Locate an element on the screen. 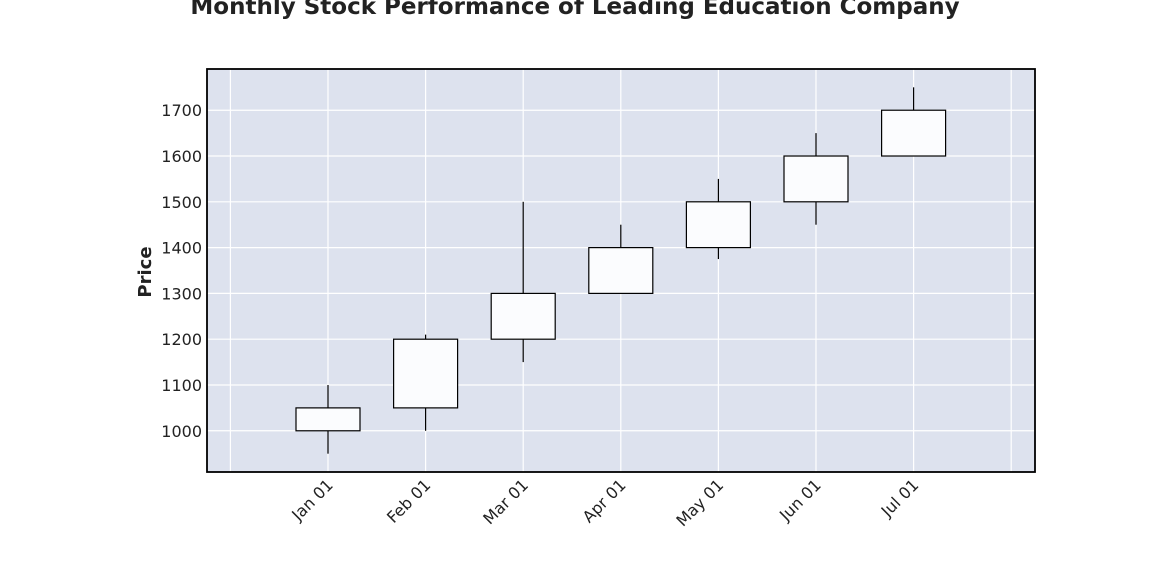 This screenshot has width=1150, height=575. y-tick-label: 1600 is located at coordinates (181, 156).